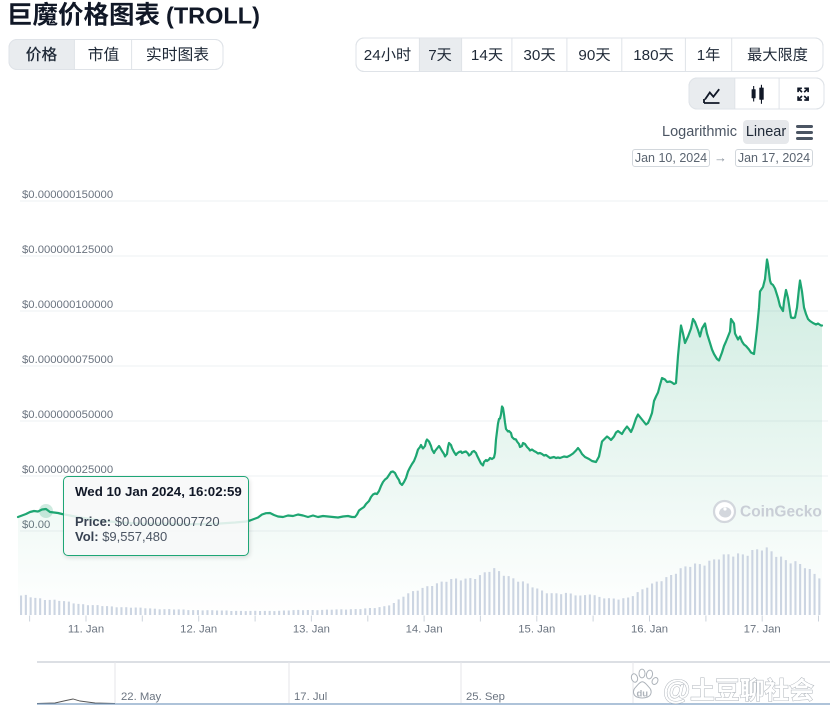  What do you see at coordinates (479, 55) in the screenshot?
I see `svg-text: 14` at bounding box center [479, 55].